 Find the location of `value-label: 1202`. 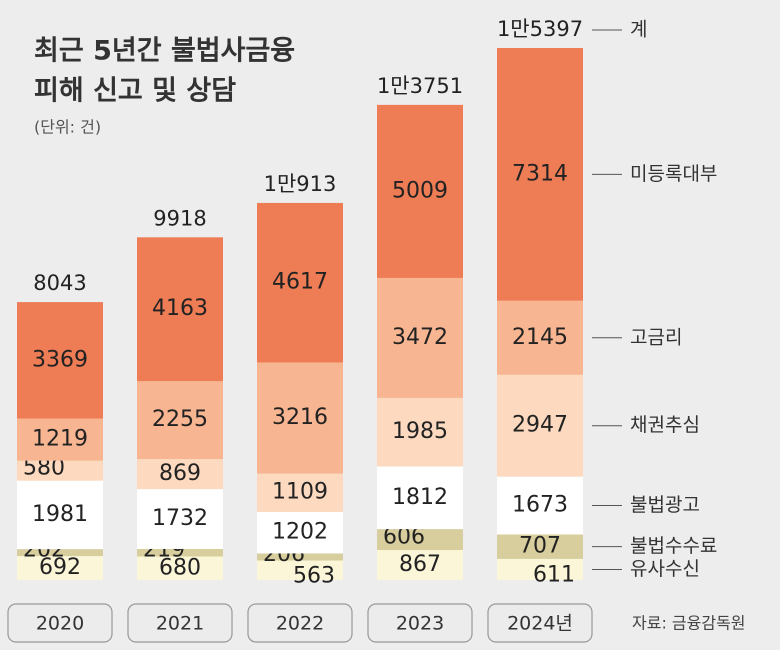

value-label: 1202 is located at coordinates (300, 532).